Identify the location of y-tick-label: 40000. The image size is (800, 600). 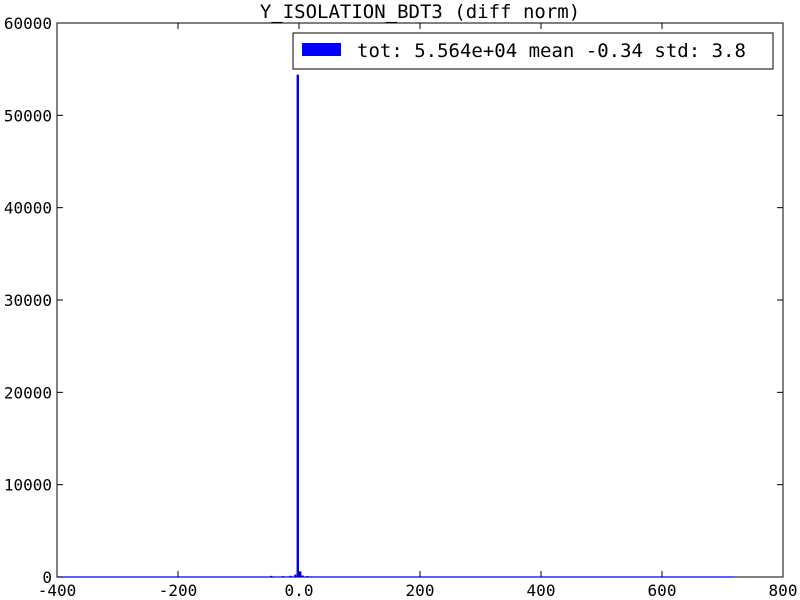
(28, 208).